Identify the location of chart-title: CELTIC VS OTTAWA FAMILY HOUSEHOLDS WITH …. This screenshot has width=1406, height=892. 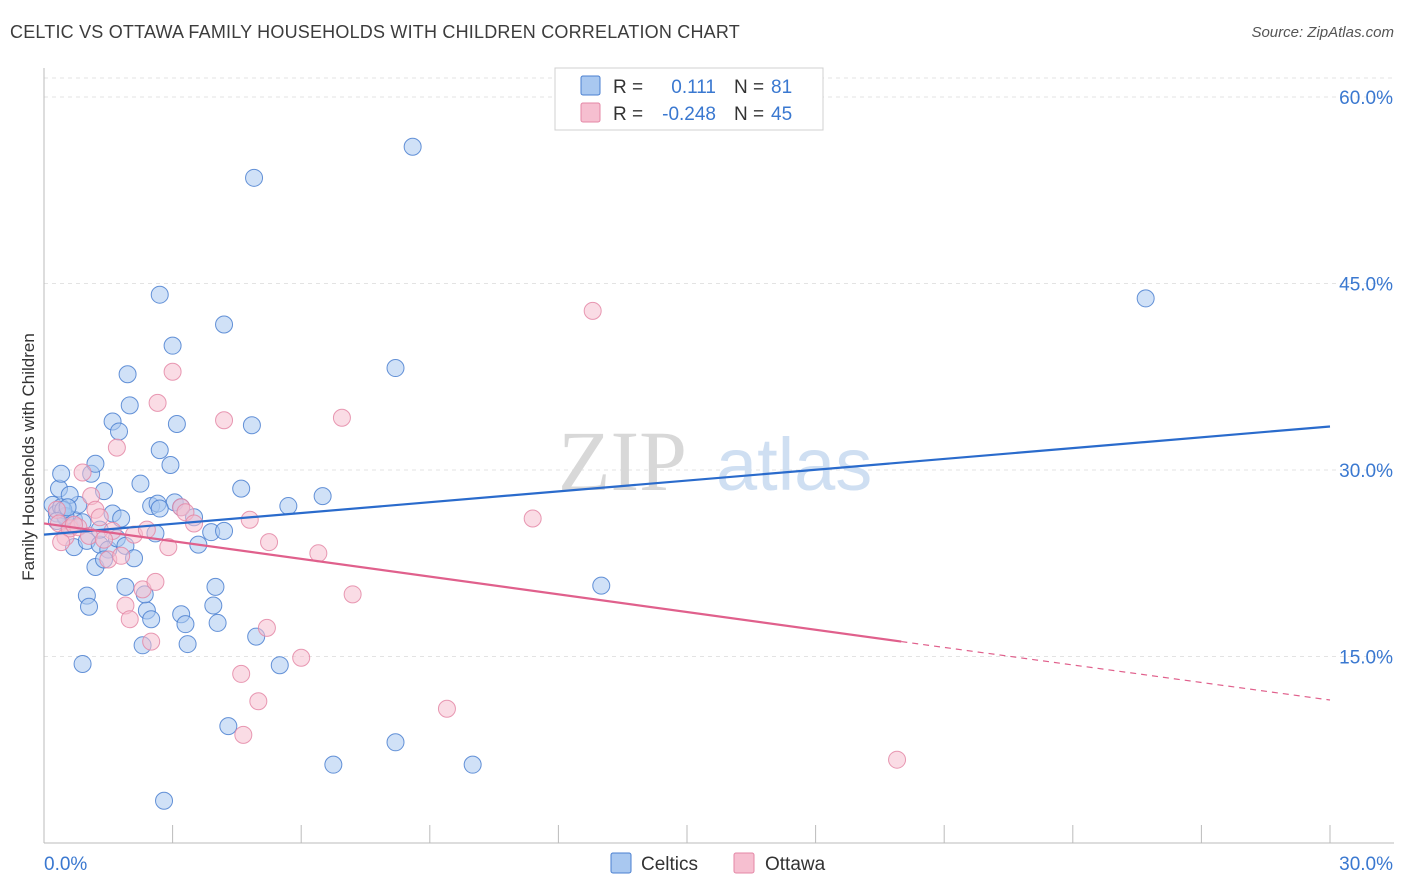
(375, 32).